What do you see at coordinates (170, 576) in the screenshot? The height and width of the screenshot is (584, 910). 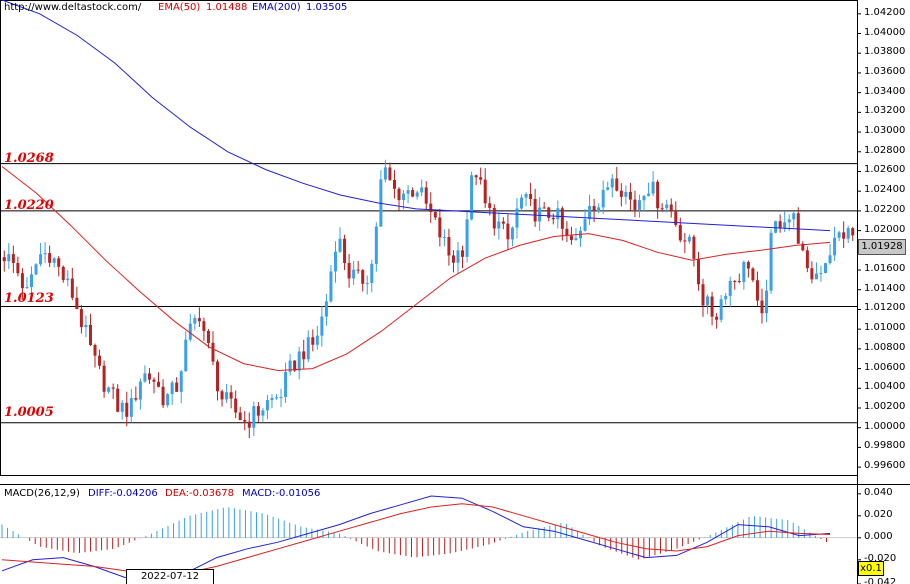 I see `crosshair-time-label: 2022-07-12 10:00` at bounding box center [170, 576].